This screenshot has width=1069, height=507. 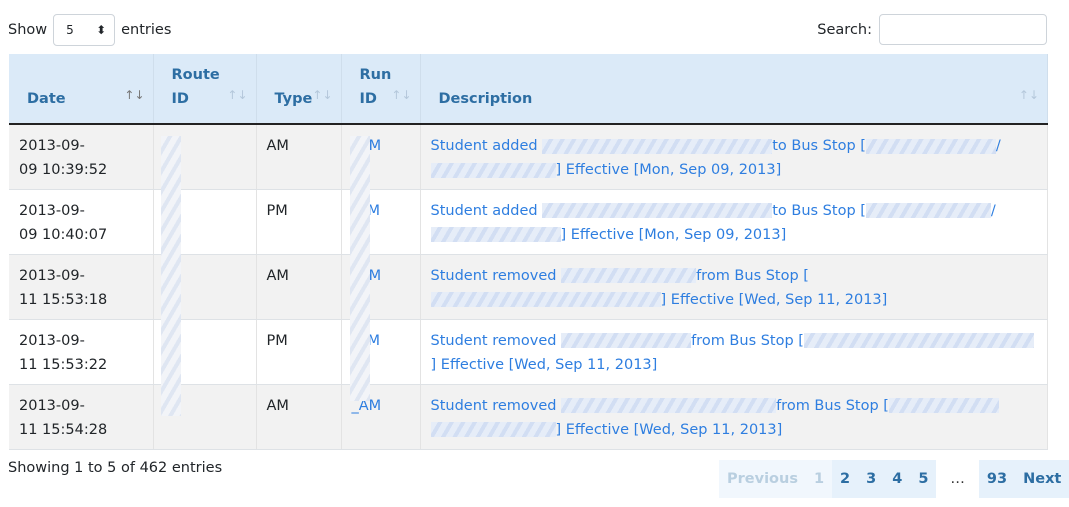 What do you see at coordinates (46, 99) in the screenshot?
I see `header-label: Date` at bounding box center [46, 99].